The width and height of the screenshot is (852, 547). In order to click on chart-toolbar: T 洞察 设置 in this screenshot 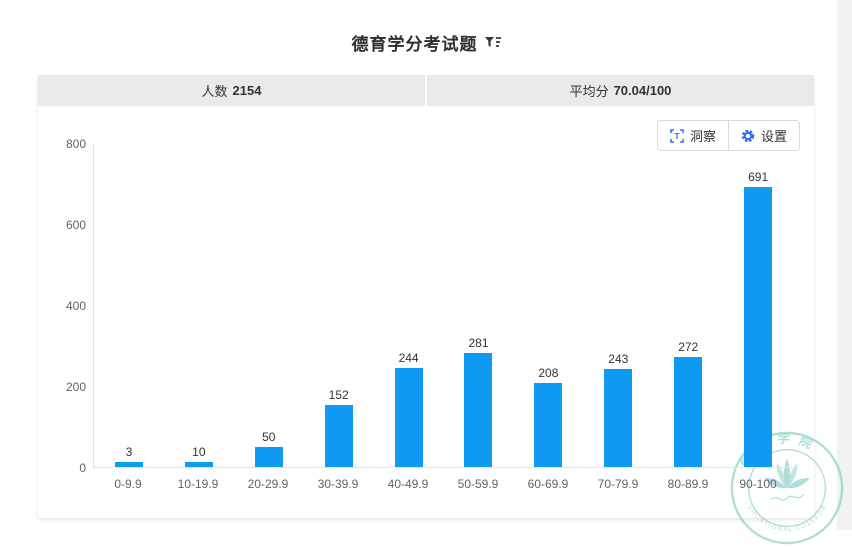, I will do `click(728, 135)`.